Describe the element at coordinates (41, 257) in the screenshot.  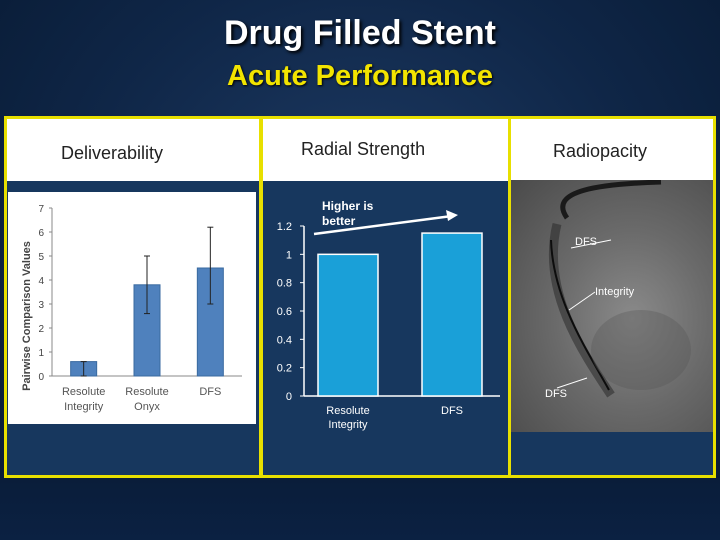
I see `y-tick-label: 5` at that location.